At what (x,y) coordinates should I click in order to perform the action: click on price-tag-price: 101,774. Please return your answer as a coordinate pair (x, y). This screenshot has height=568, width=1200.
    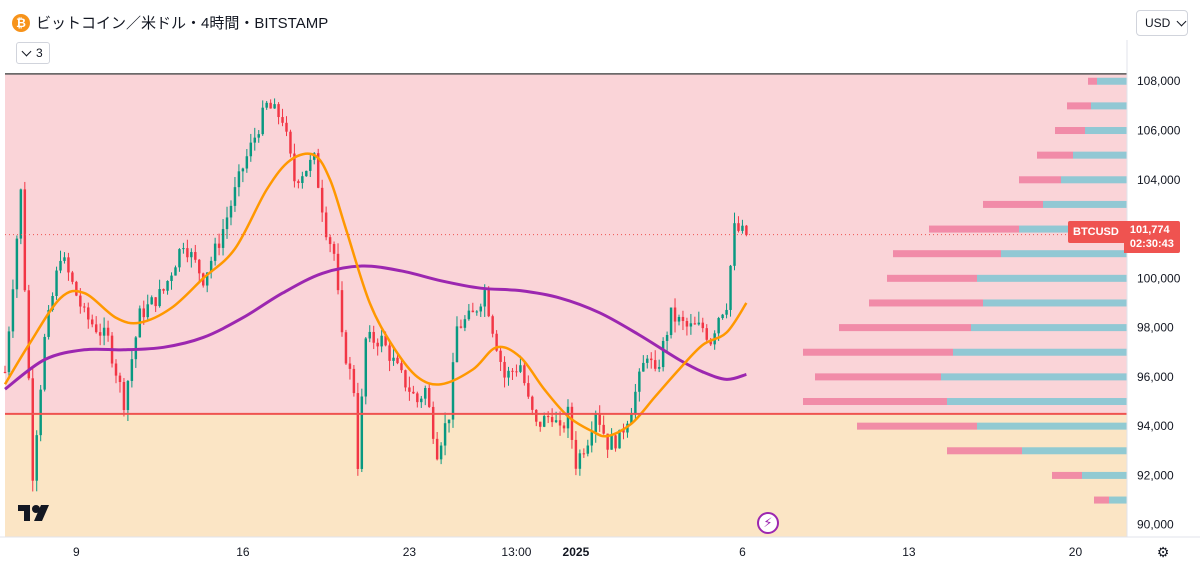
    Looking at the image, I should click on (1149, 230).